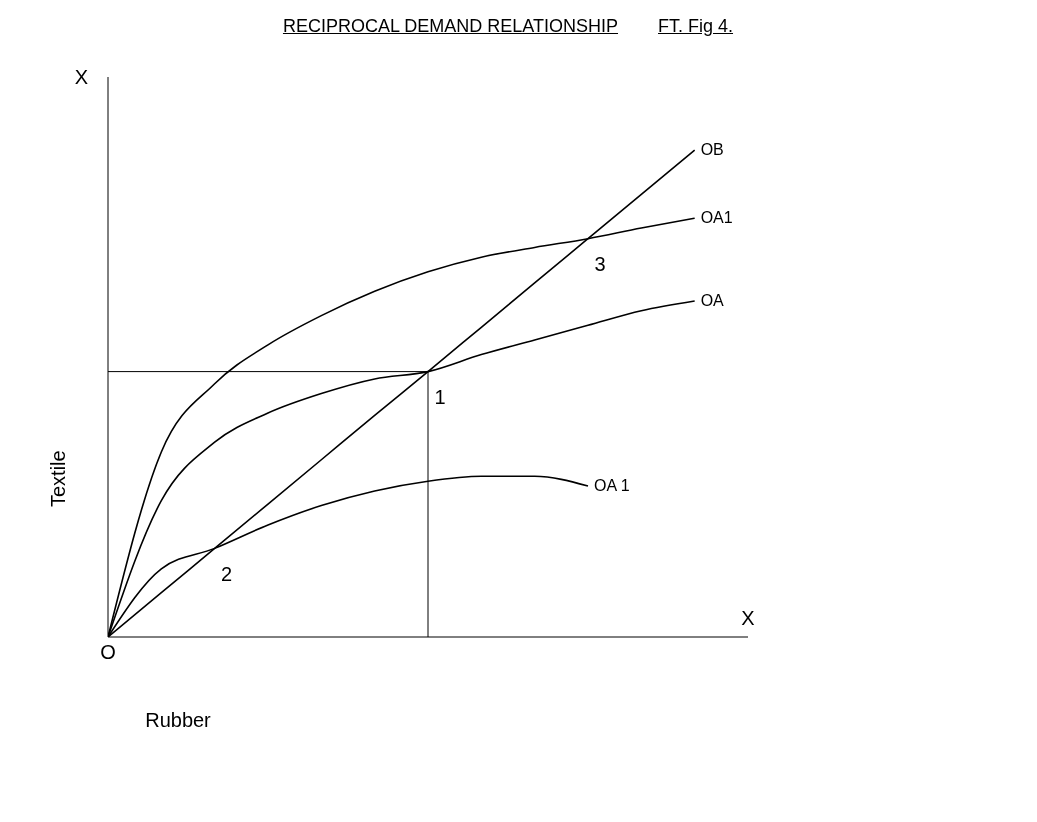 The image size is (1037, 822). What do you see at coordinates (716, 218) in the screenshot?
I see `series-label: OA1` at bounding box center [716, 218].